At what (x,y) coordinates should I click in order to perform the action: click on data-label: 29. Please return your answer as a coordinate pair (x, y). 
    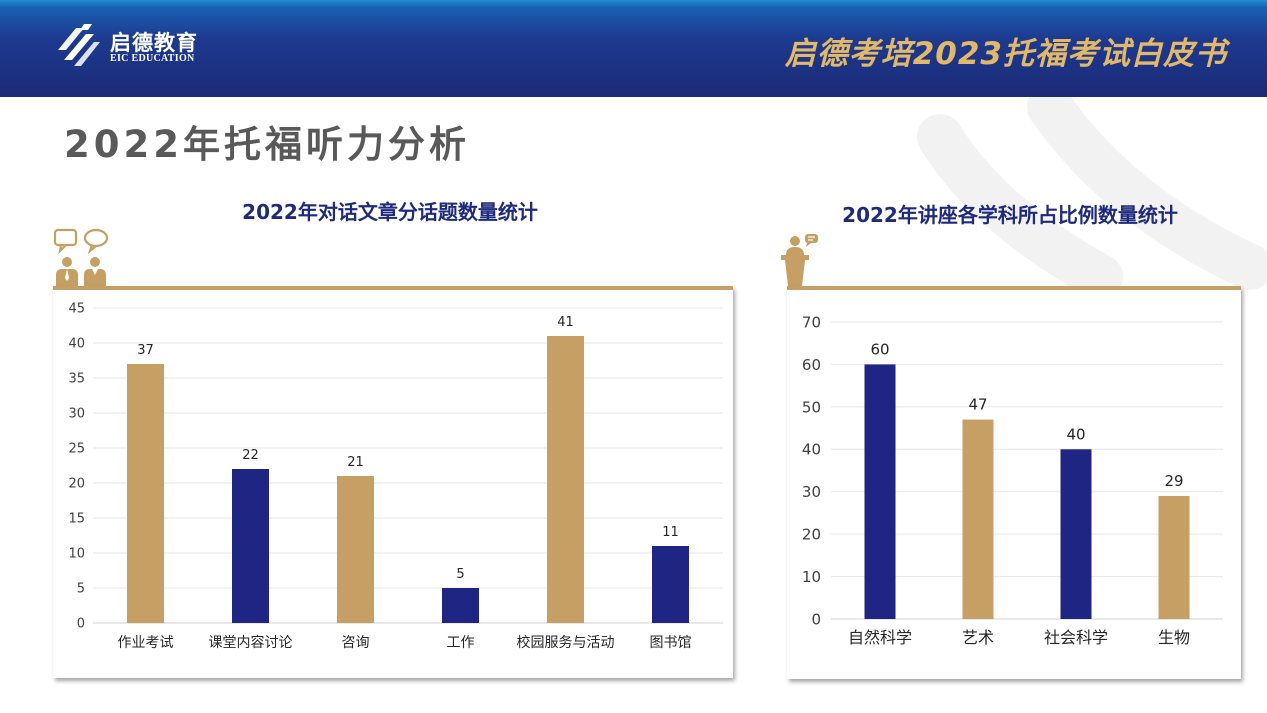
    Looking at the image, I should click on (1173, 481).